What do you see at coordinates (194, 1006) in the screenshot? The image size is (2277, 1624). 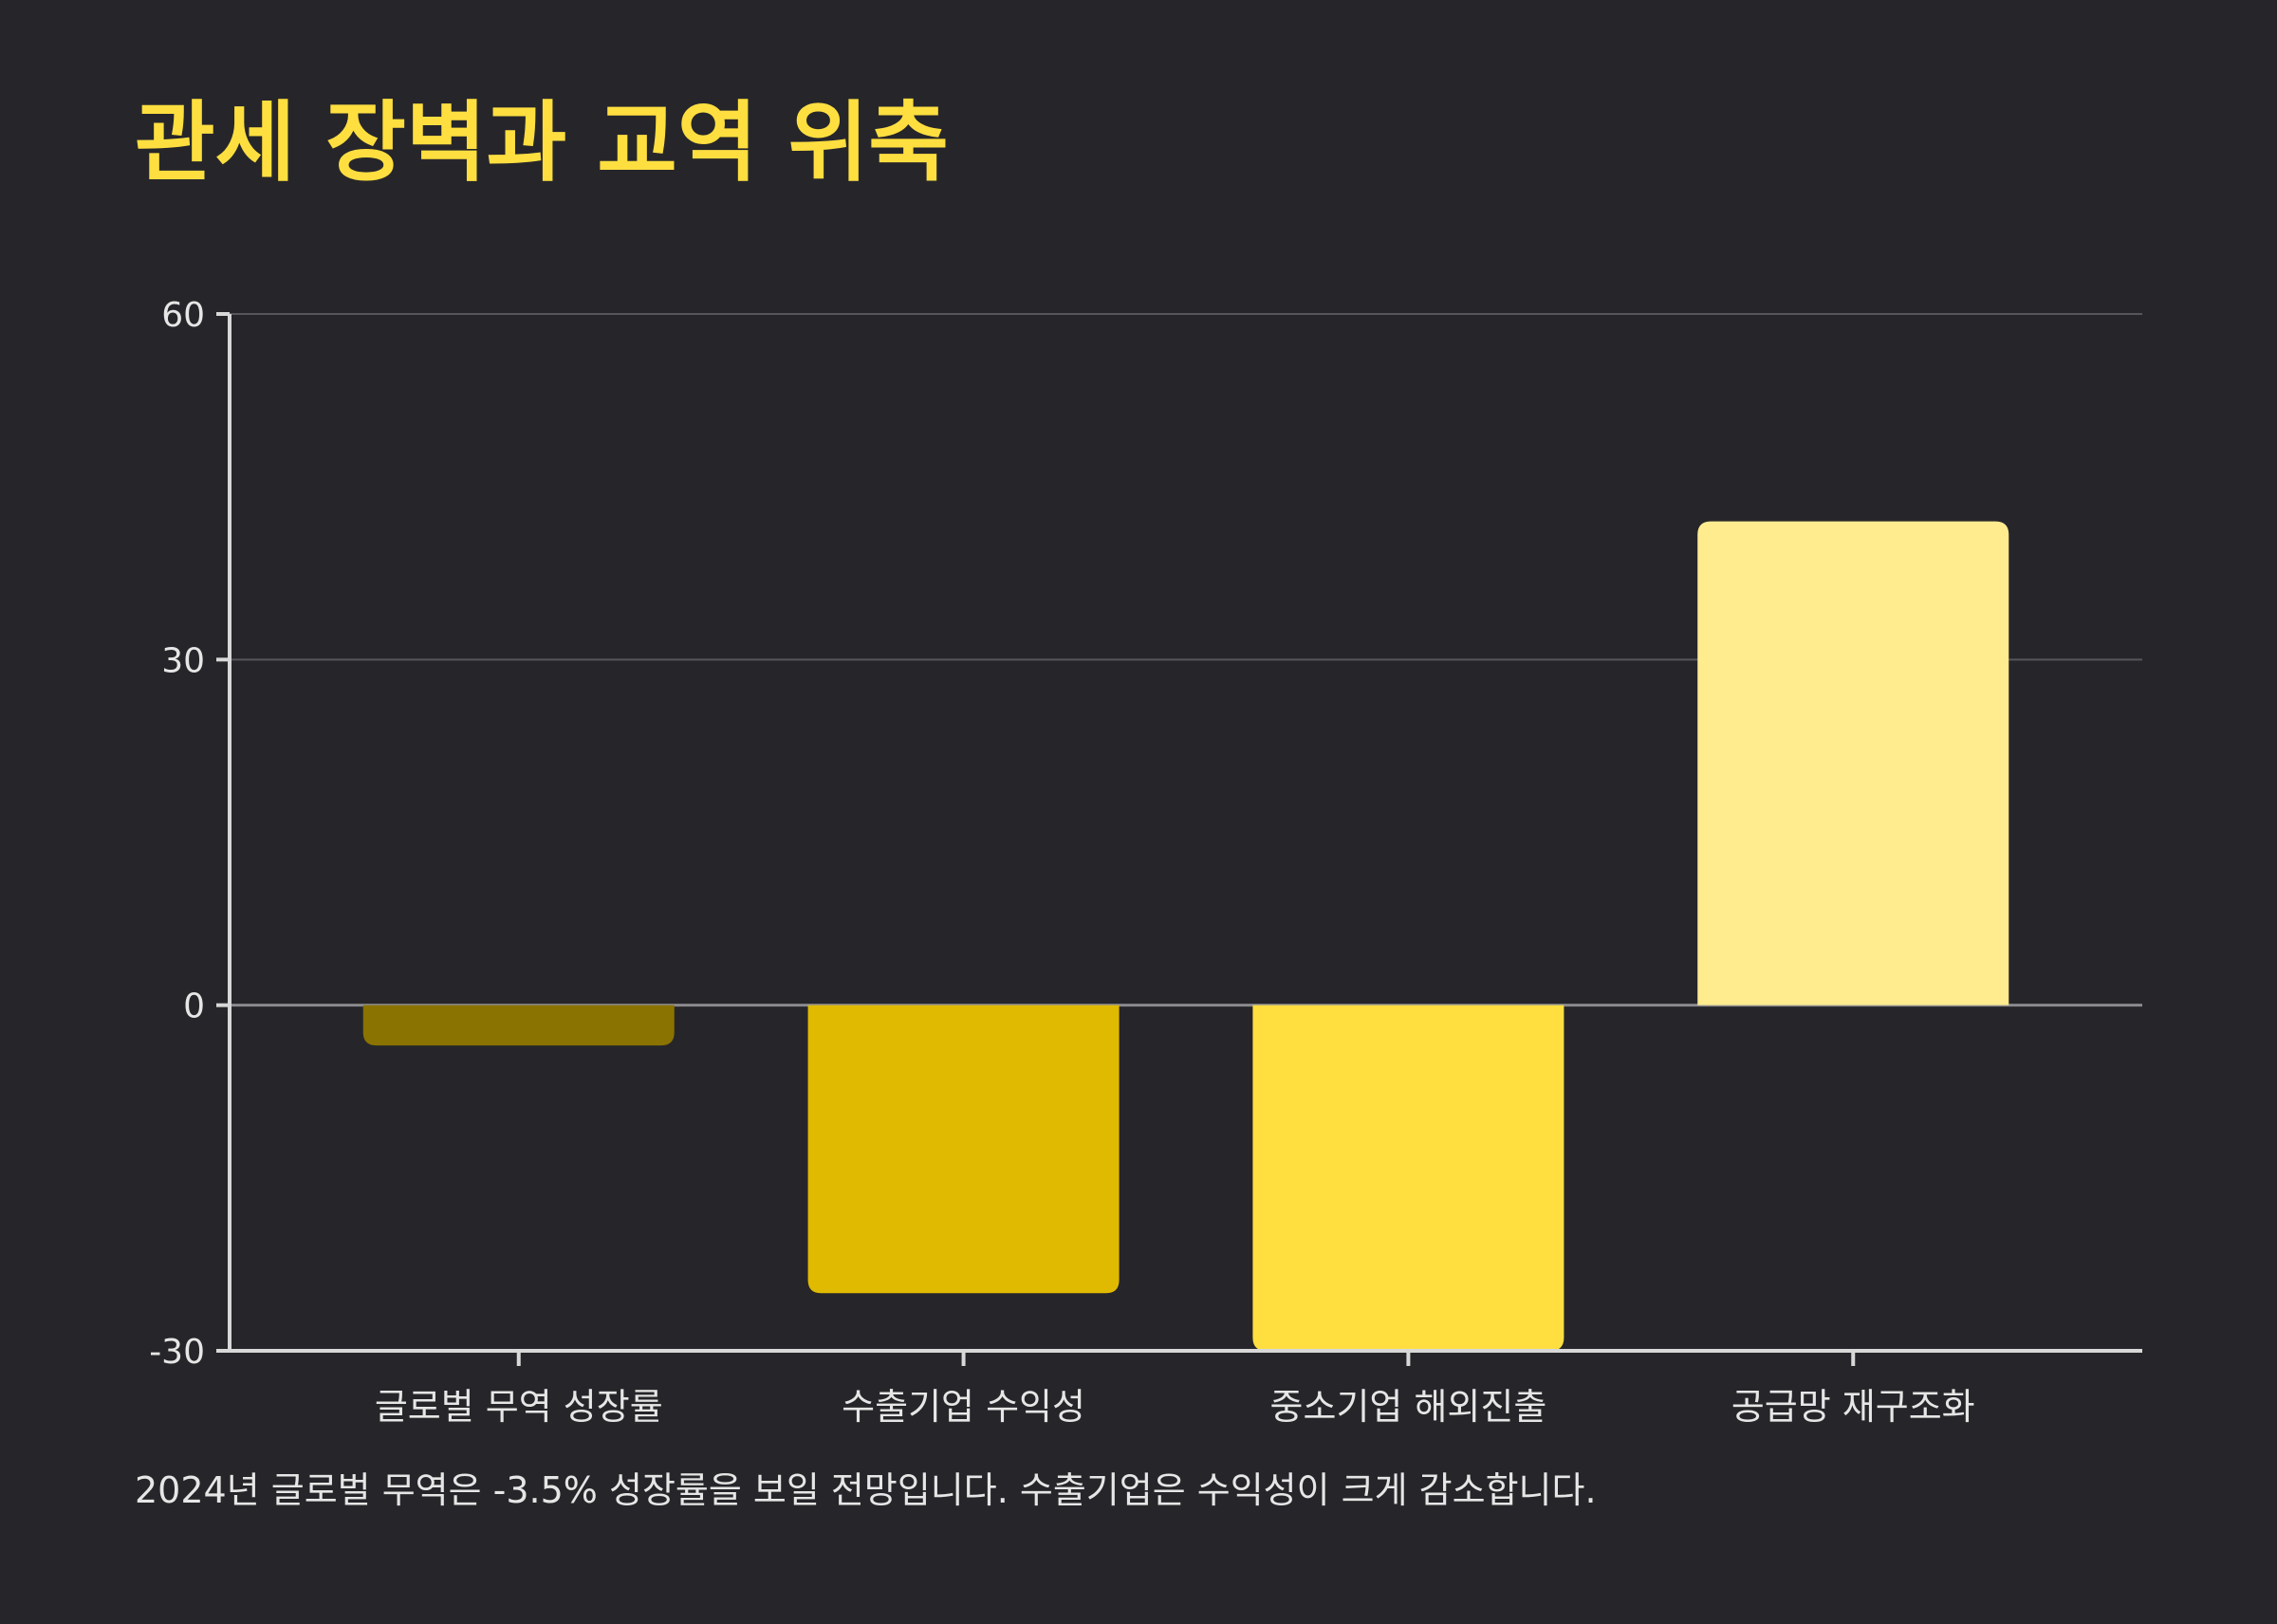 I see `y-tick-label: 0` at bounding box center [194, 1006].